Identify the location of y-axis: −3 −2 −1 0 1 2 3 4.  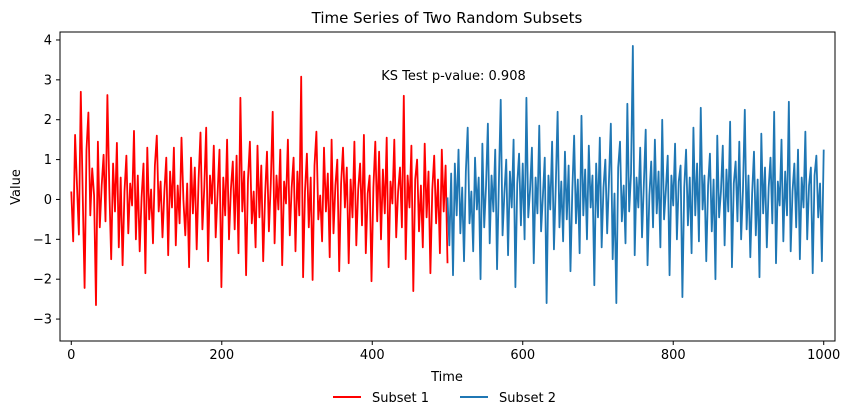
(46, 180).